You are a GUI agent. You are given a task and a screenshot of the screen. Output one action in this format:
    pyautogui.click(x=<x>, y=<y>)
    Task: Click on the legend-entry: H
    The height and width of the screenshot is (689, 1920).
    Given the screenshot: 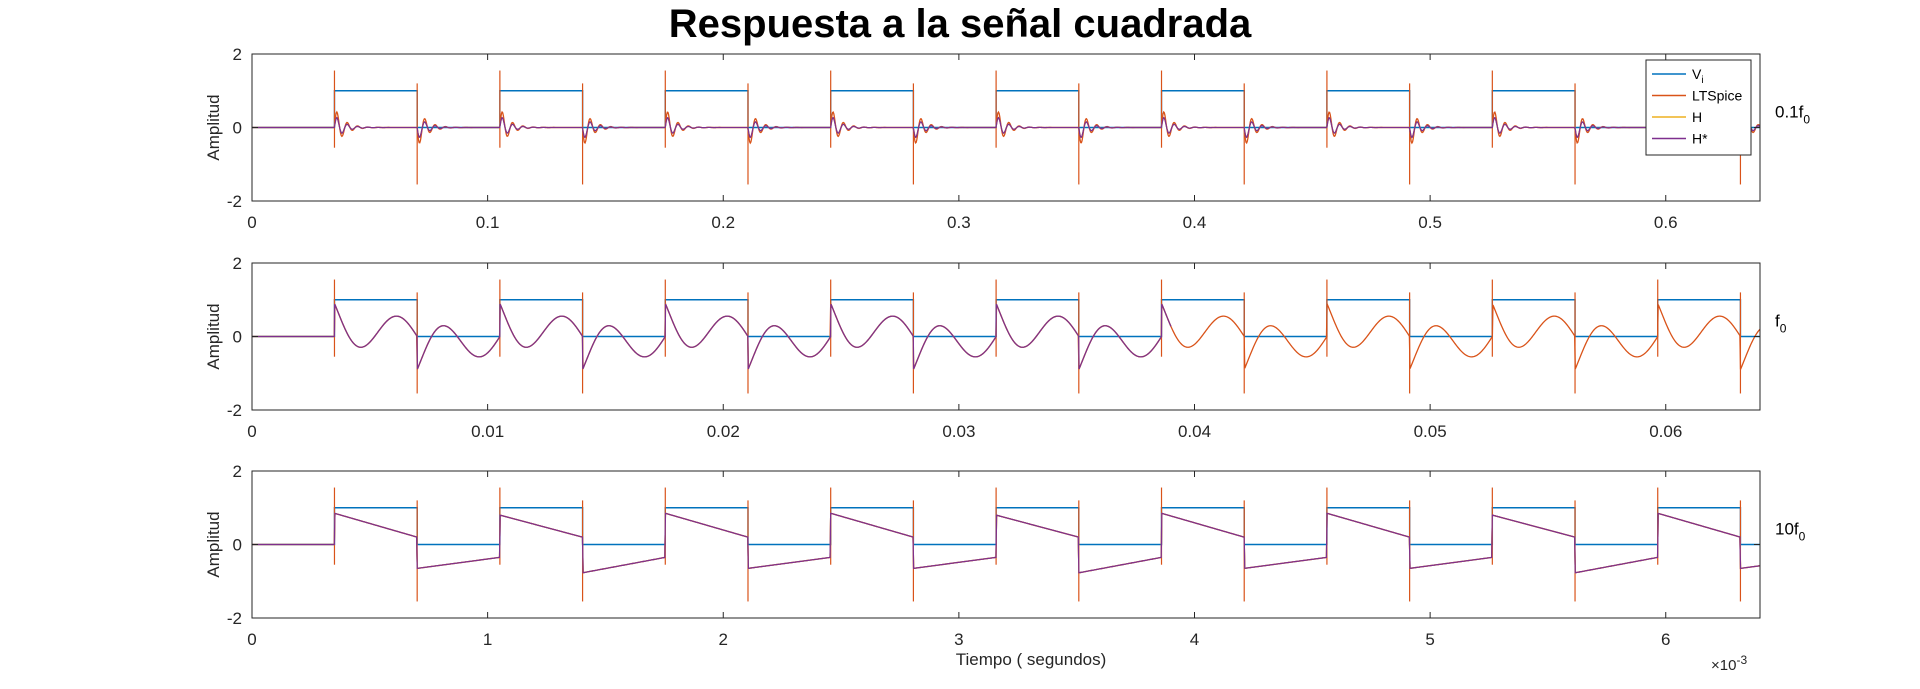 What is the action you would take?
    pyautogui.click(x=1697, y=117)
    